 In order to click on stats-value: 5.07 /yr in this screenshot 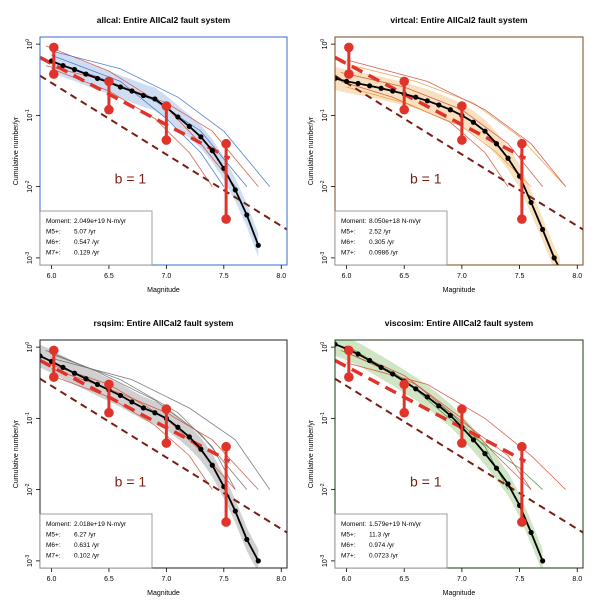, I will do `click(85, 232)`.